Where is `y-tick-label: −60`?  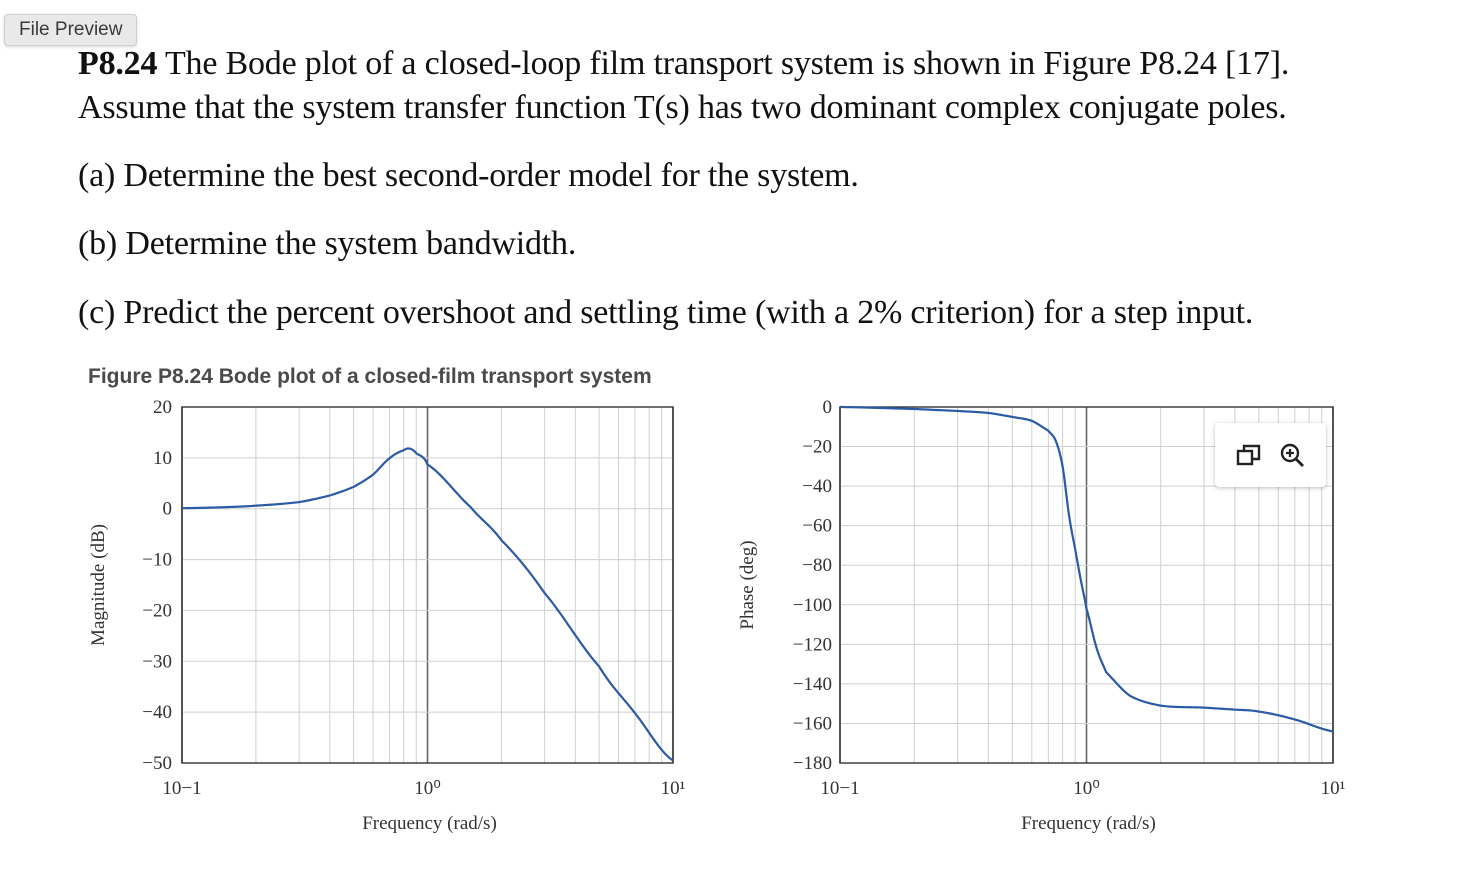
y-tick-label: −60 is located at coordinates (817, 526).